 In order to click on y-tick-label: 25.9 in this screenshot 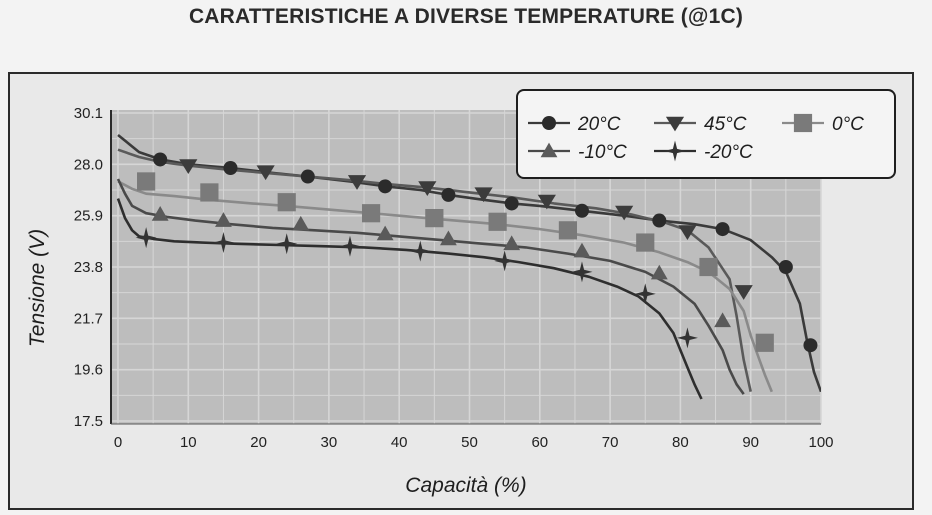, I will do `click(88, 216)`.